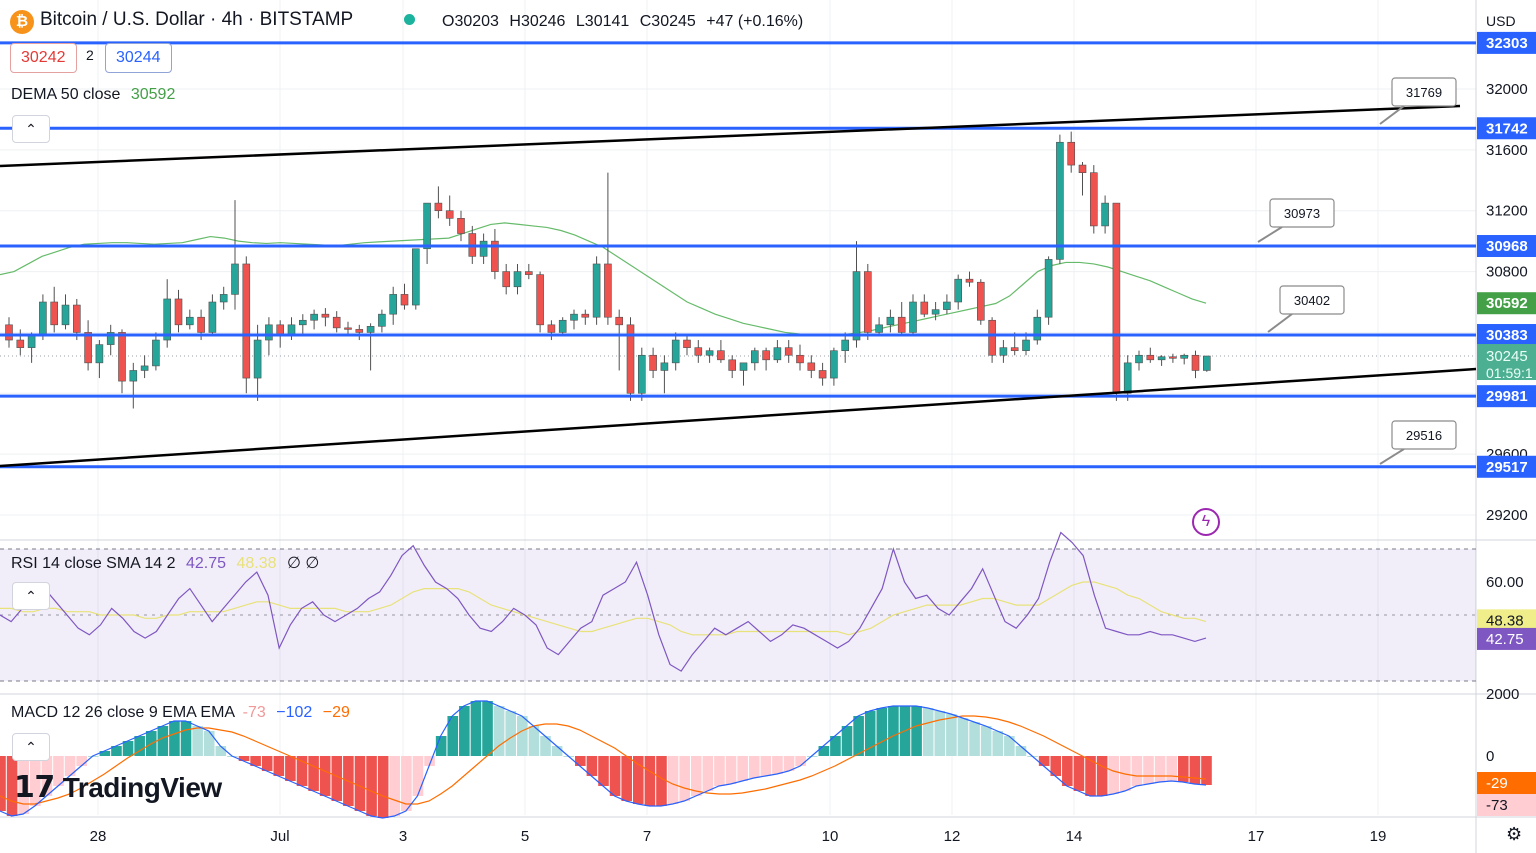 Image resolution: width=1536 pixels, height=853 pixels. I want to click on macd-signal-tag: -29, so click(1497, 783).